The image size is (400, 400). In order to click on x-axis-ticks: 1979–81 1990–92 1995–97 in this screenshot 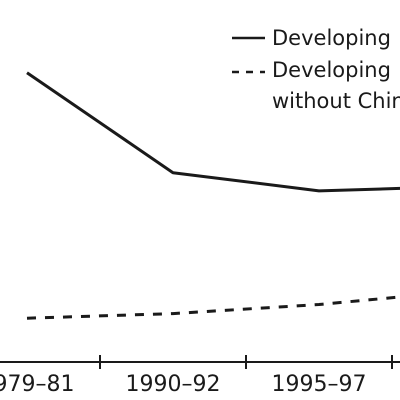, I will do `click(196, 376)`.